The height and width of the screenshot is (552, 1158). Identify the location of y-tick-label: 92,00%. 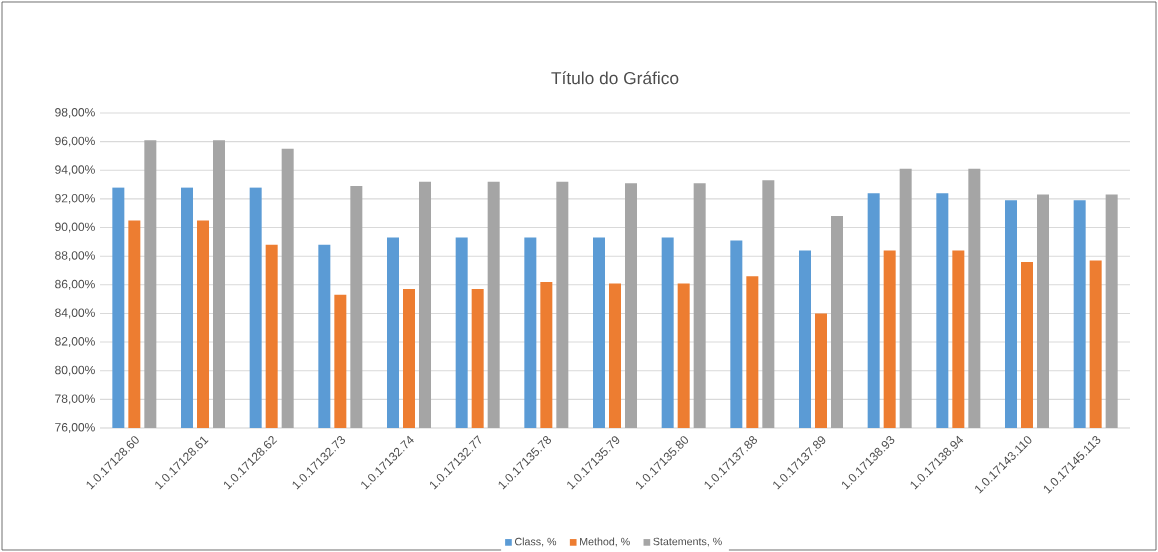
(75, 198).